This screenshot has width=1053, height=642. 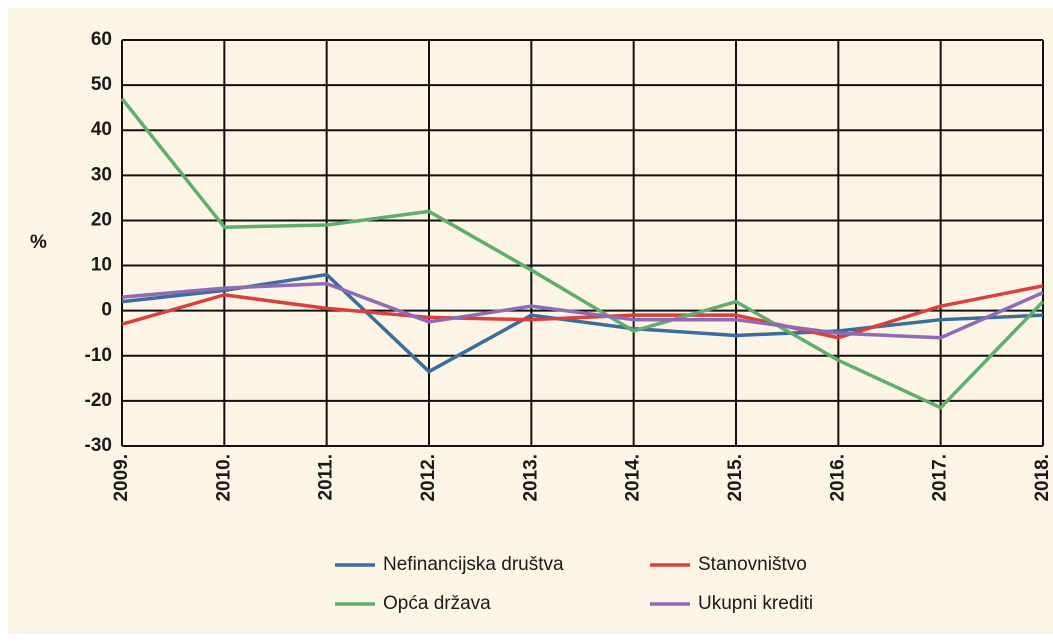 What do you see at coordinates (1042, 478) in the screenshot?
I see `x-tick-label: 2018.` at bounding box center [1042, 478].